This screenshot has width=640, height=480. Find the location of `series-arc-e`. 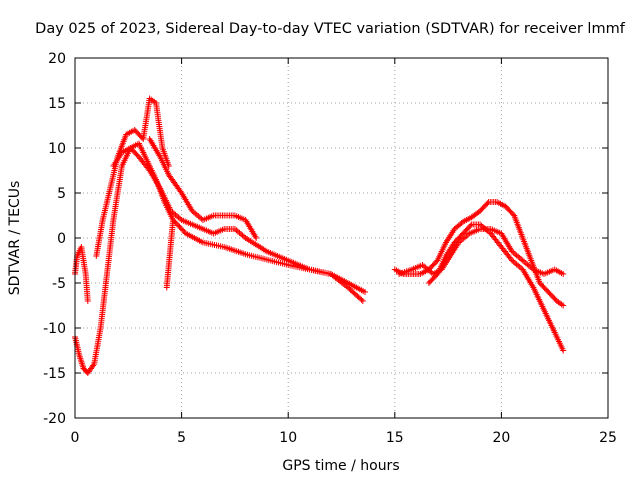

series-arc-e is located at coordinates (203, 188).